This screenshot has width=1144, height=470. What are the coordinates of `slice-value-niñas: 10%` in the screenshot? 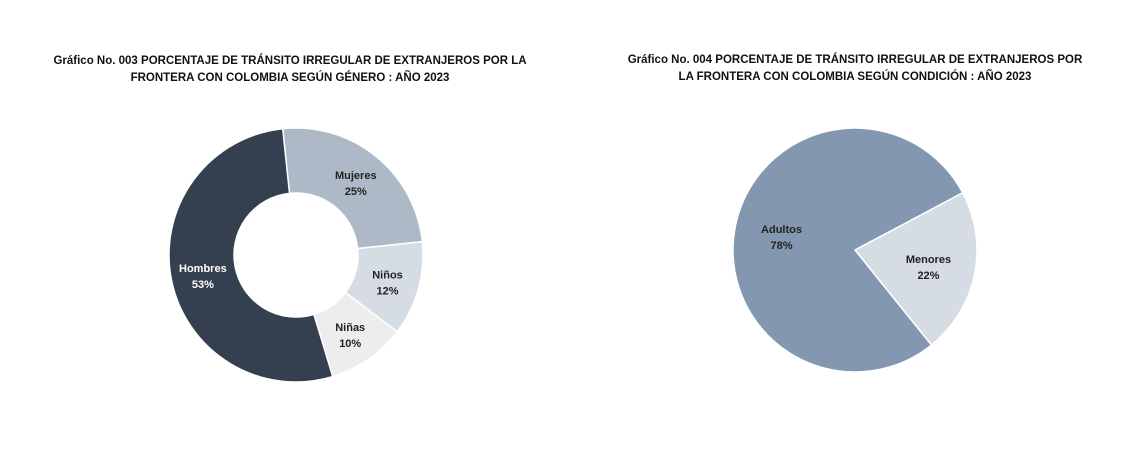 It's located at (350, 344).